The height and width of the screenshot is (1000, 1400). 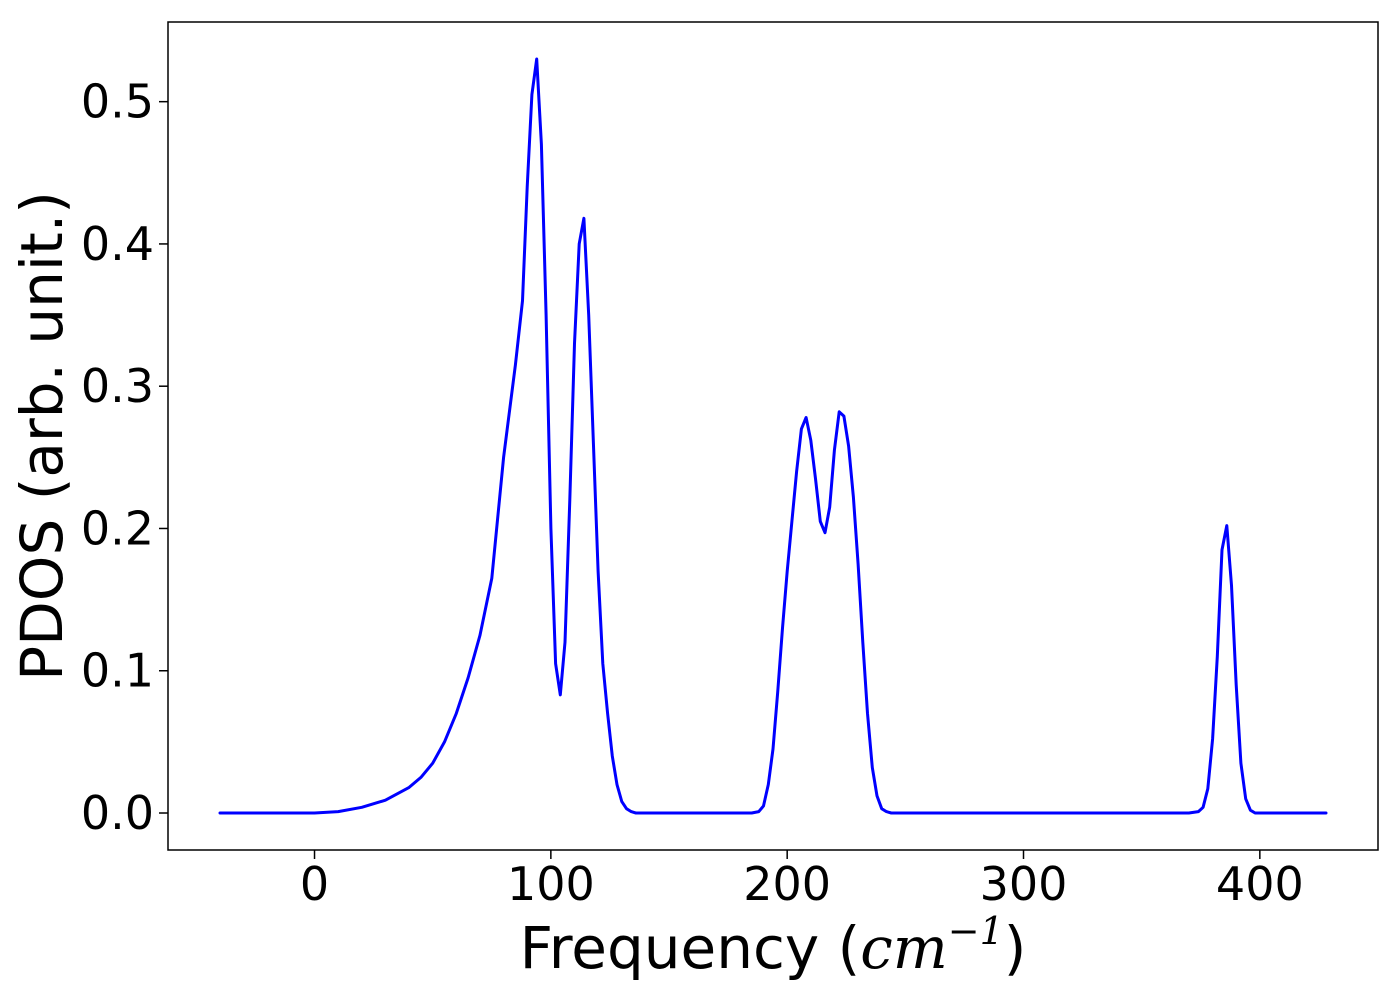 I want to click on x-tick-label: 100, so click(x=551, y=884).